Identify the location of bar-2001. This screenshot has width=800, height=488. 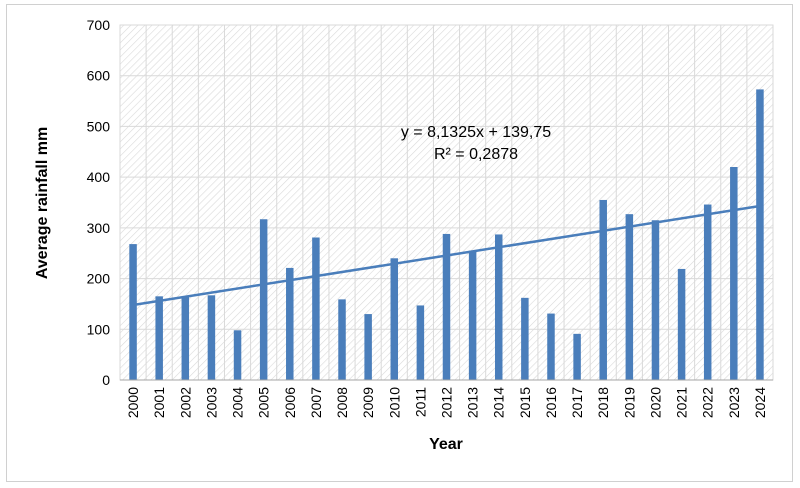
(159, 338).